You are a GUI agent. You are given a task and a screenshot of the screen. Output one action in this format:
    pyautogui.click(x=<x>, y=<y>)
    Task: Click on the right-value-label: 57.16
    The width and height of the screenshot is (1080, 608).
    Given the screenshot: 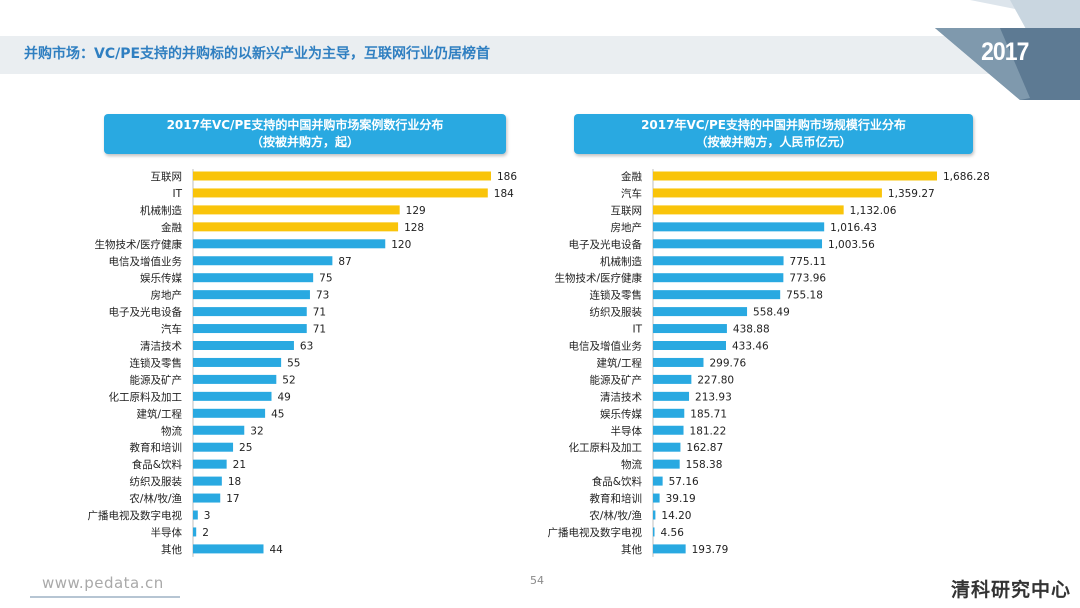 What is the action you would take?
    pyautogui.click(x=684, y=482)
    